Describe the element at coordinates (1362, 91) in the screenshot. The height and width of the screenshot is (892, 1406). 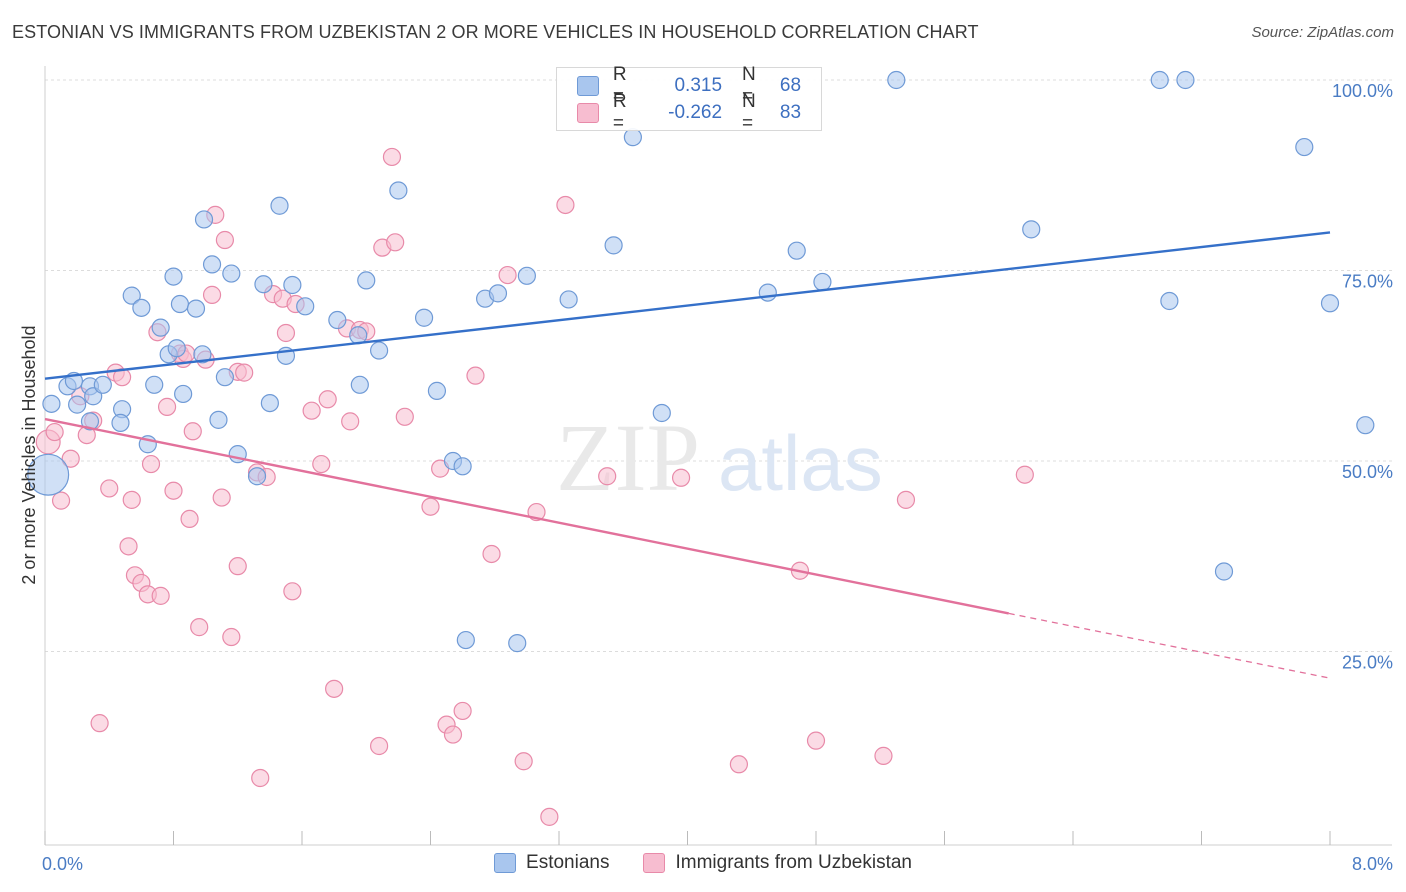
I see `y-tick-label: 100.0%` at that location.